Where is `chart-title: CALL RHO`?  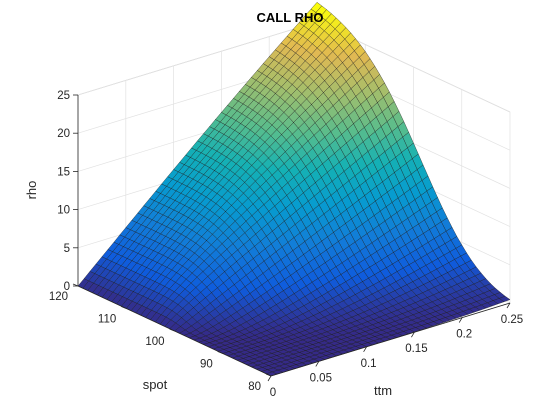 chart-title: CALL RHO is located at coordinates (290, 17).